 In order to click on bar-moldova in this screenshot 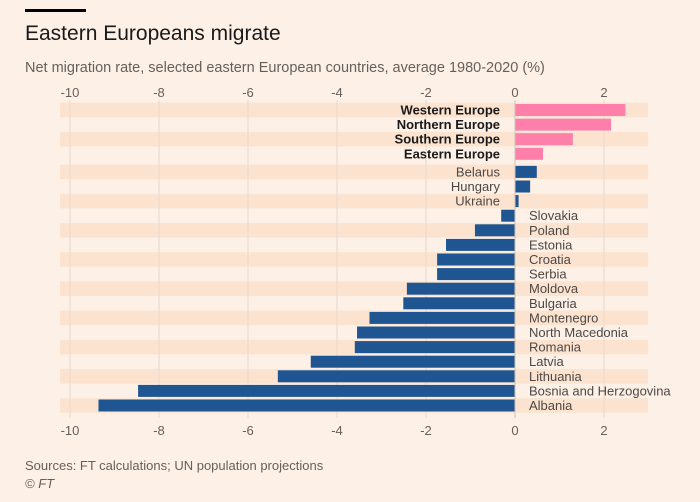, I will do `click(460, 288)`.